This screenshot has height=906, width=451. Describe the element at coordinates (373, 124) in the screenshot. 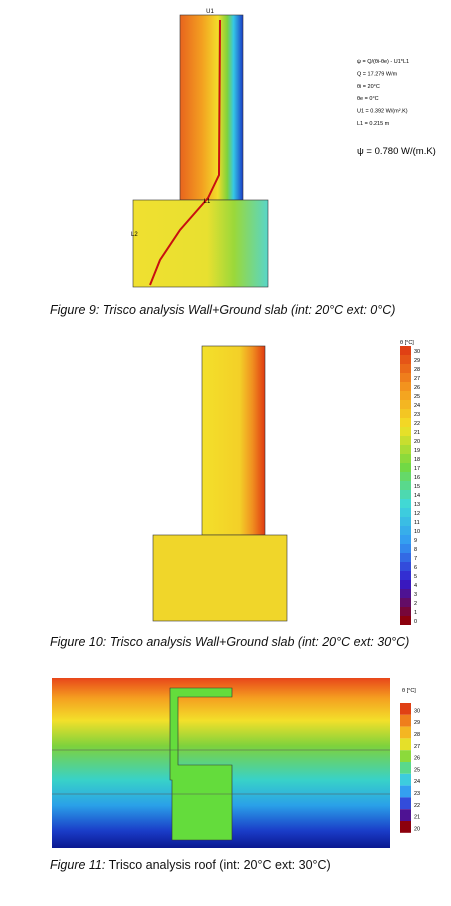

I see `formula-line: L1 = 0.215 m` at that location.